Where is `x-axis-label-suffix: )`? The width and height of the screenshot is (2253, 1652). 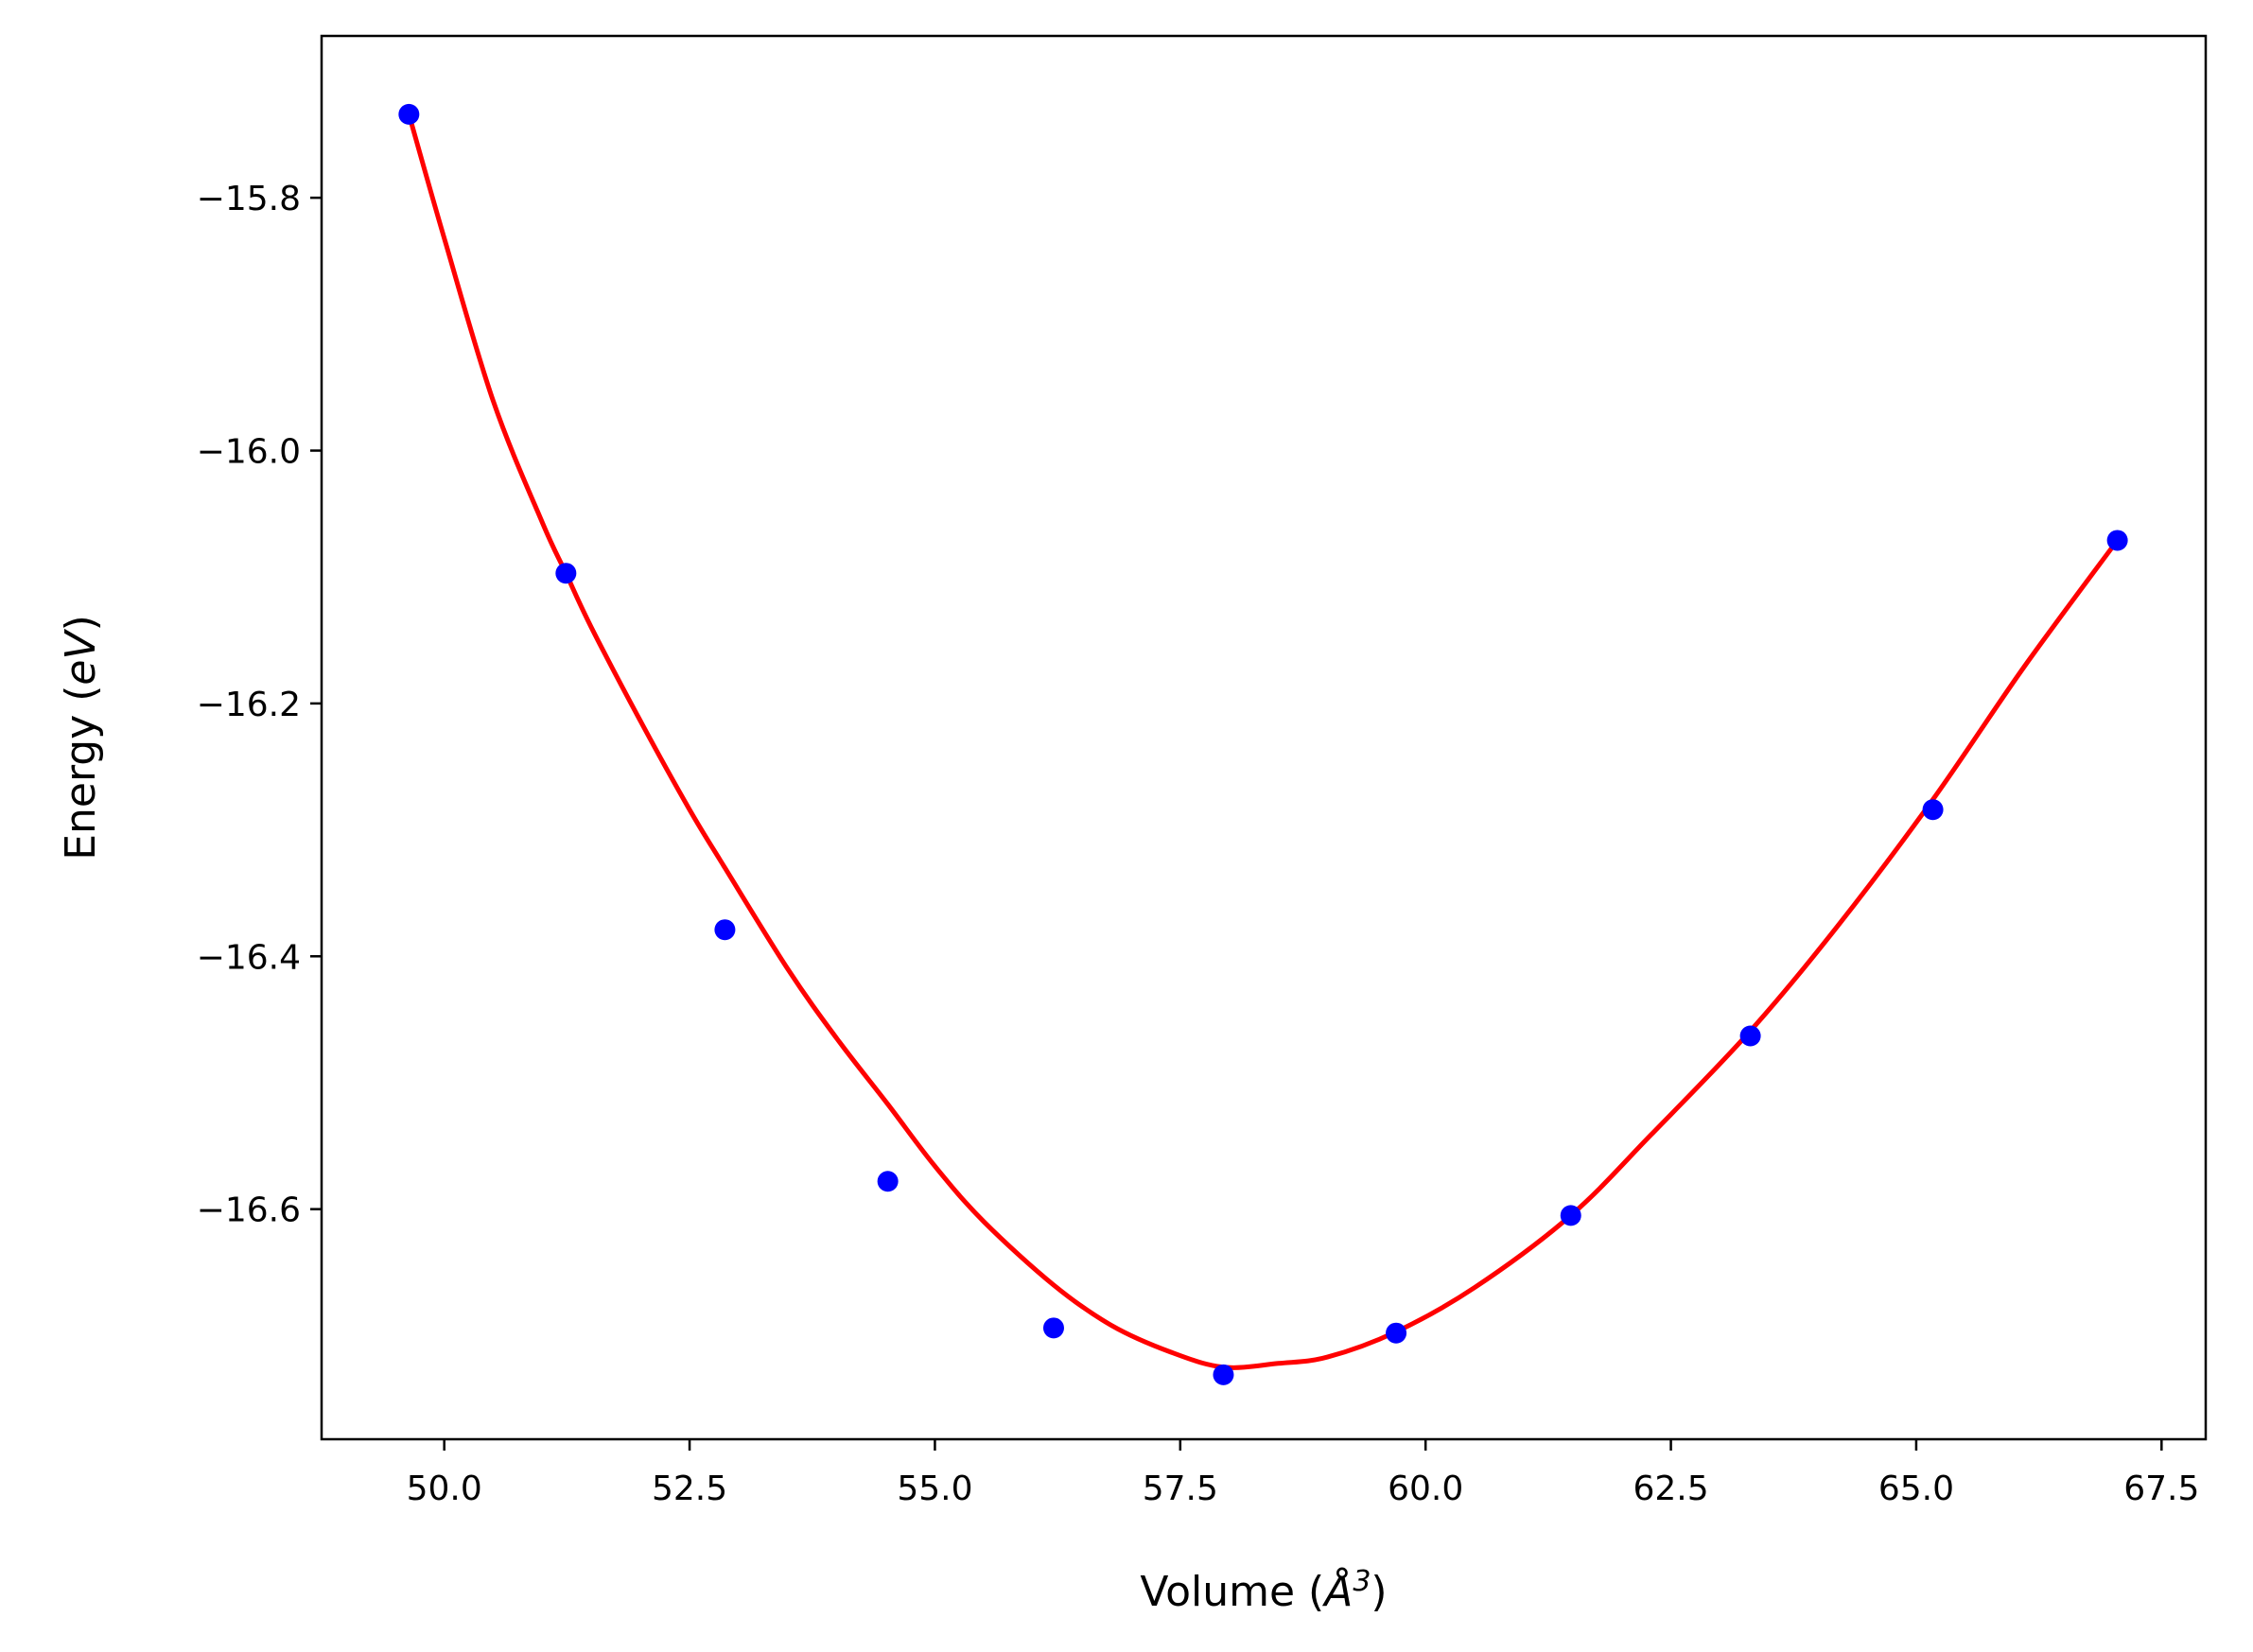 x-axis-label-suffix: ) is located at coordinates (1379, 1592).